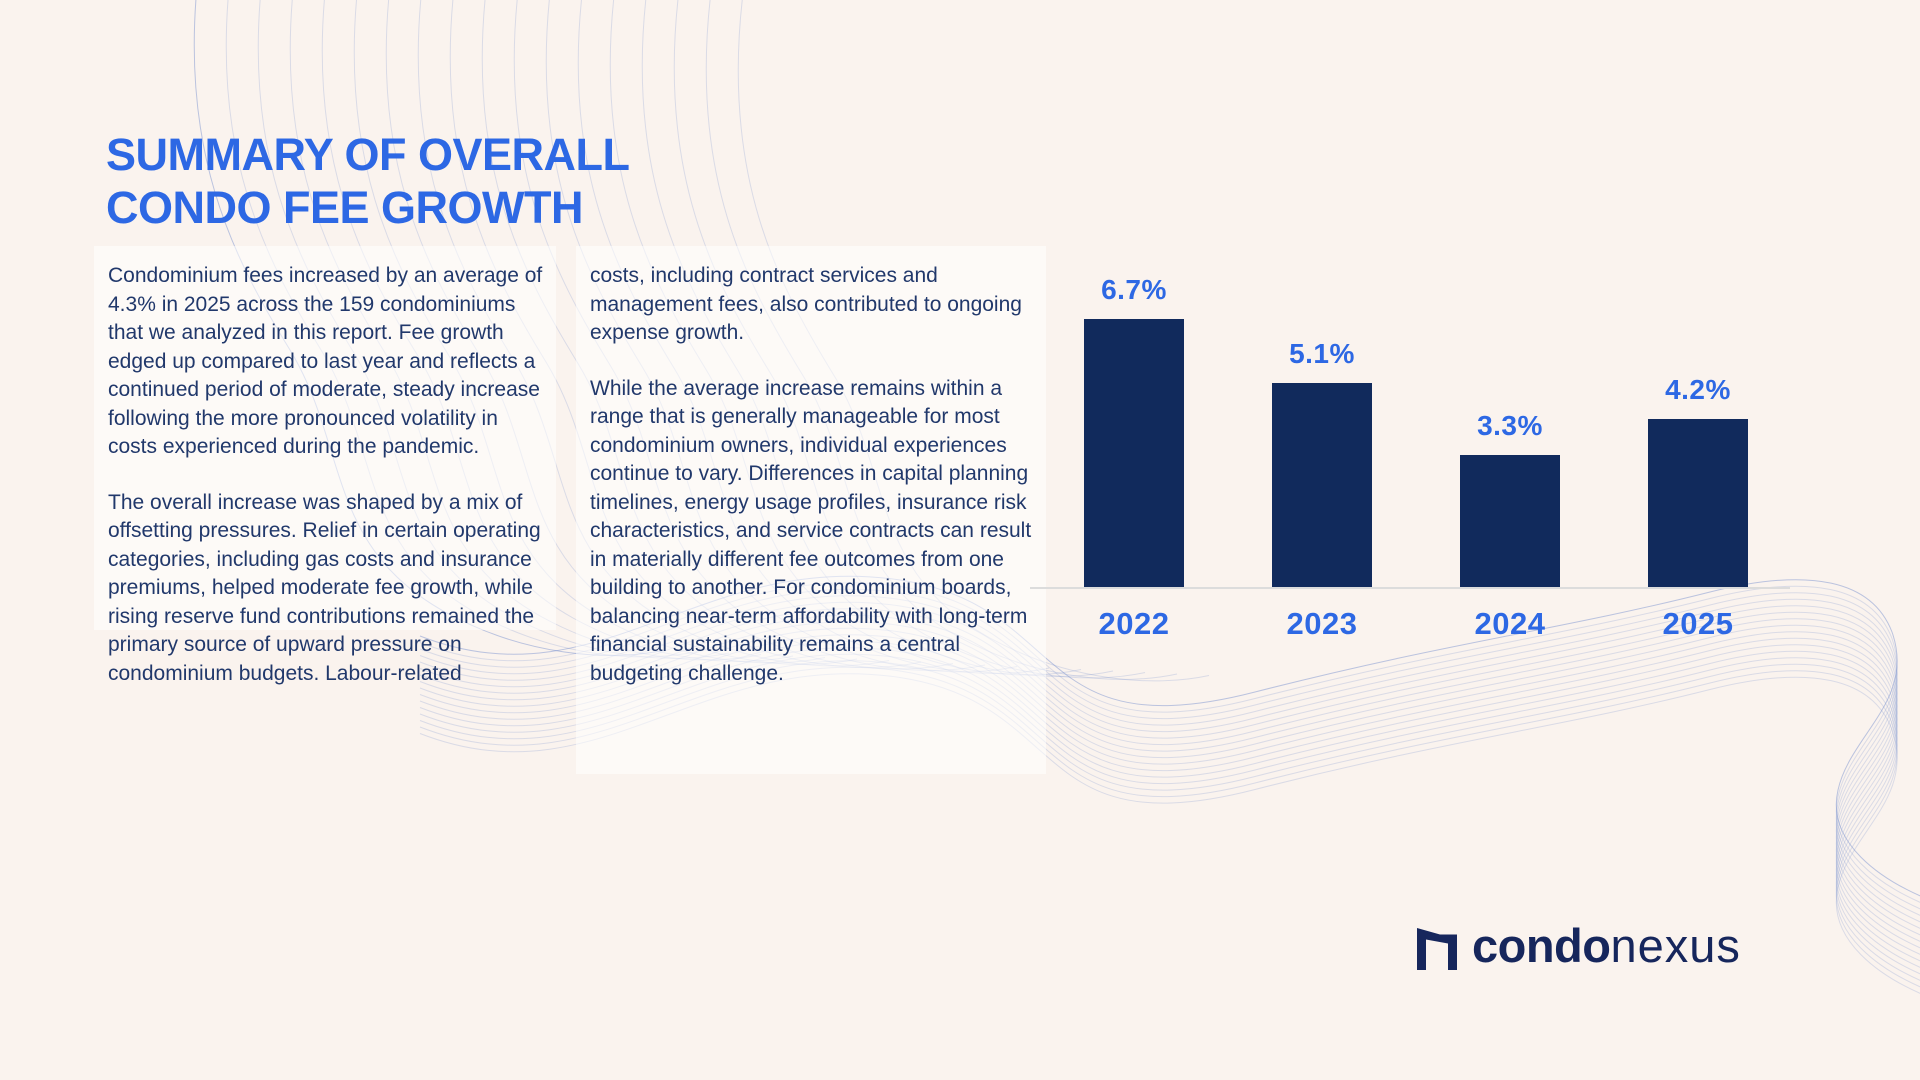 This screenshot has height=1080, width=1920. What do you see at coordinates (1410, 624) in the screenshot?
I see `chart-years: 2022 2023 2024 2025` at bounding box center [1410, 624].